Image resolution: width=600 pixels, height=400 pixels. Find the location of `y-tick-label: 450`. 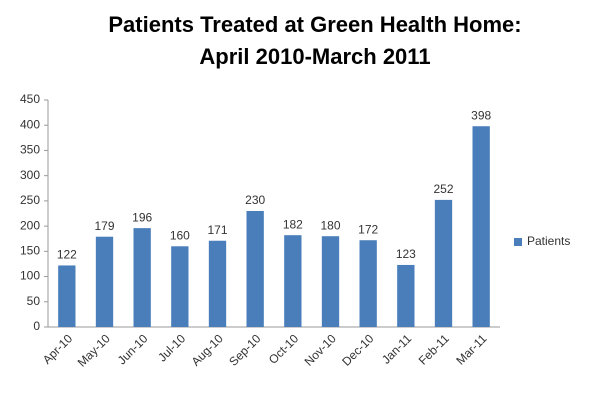

y-tick-label: 450 is located at coordinates (30, 99).